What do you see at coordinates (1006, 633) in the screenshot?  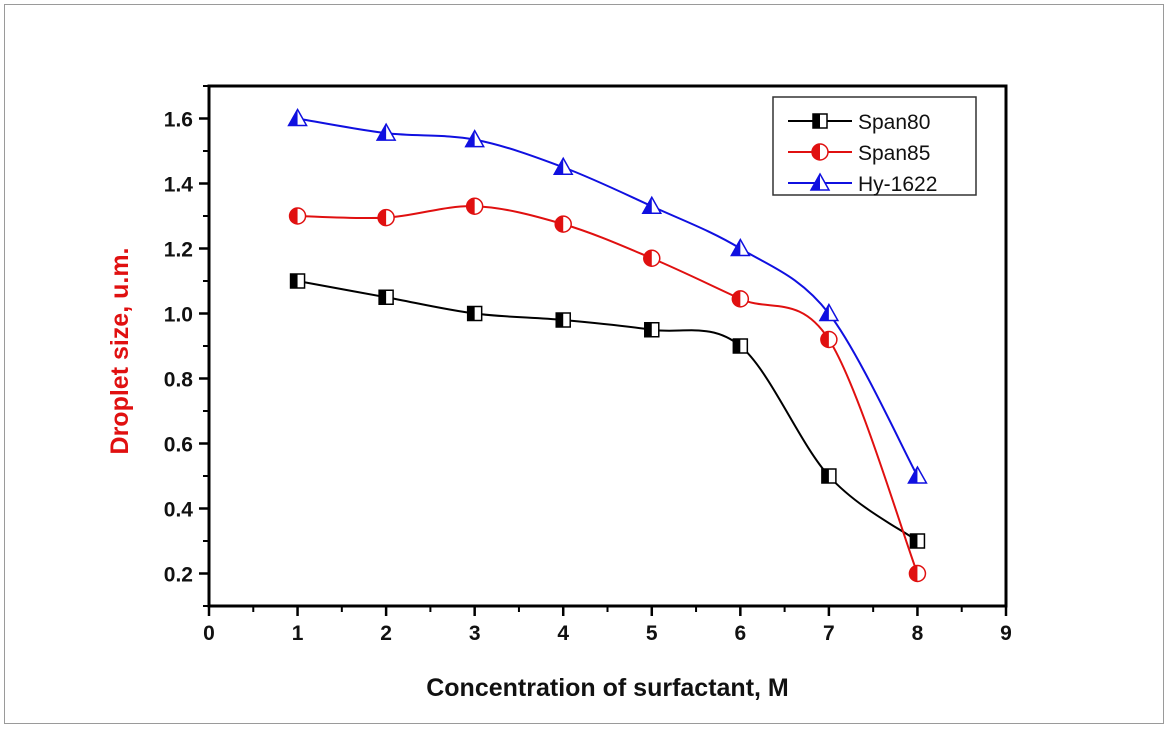 I see `x-tick-label: 9` at bounding box center [1006, 633].